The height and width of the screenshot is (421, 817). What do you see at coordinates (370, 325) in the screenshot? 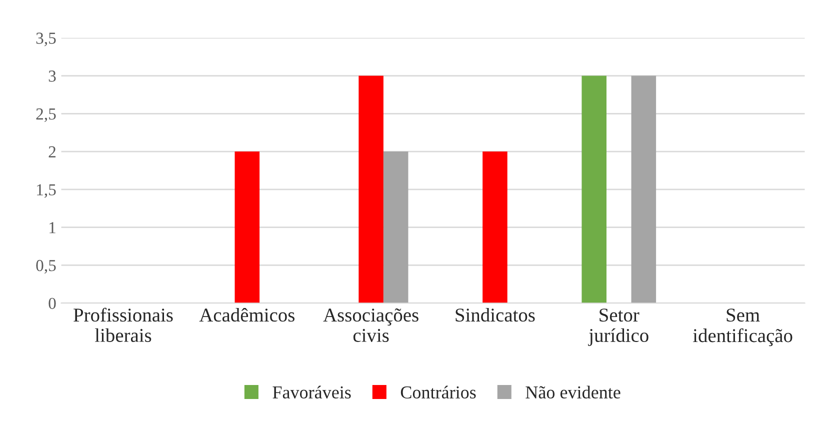
I see `x-tick-label: Associações civis` at bounding box center [370, 325].